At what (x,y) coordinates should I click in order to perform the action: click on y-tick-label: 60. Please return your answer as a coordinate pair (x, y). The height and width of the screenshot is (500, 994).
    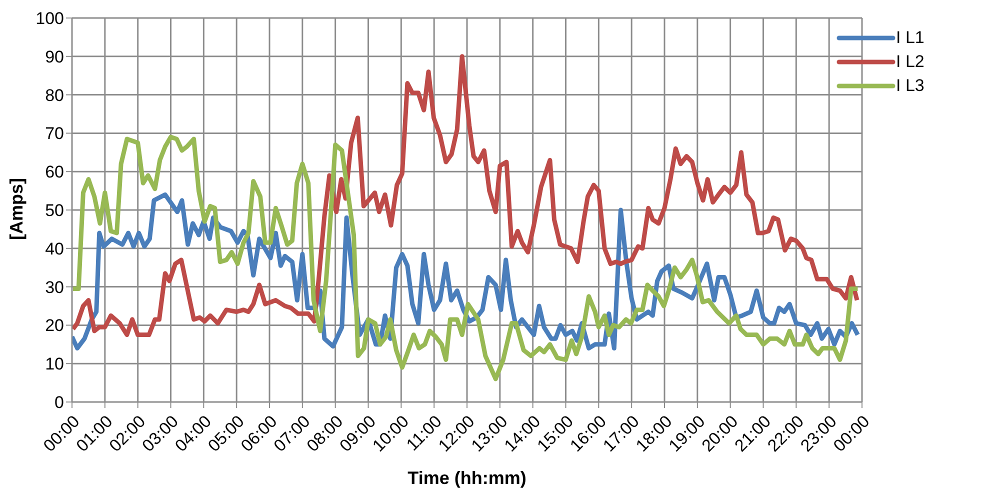
    Looking at the image, I should click on (54, 172).